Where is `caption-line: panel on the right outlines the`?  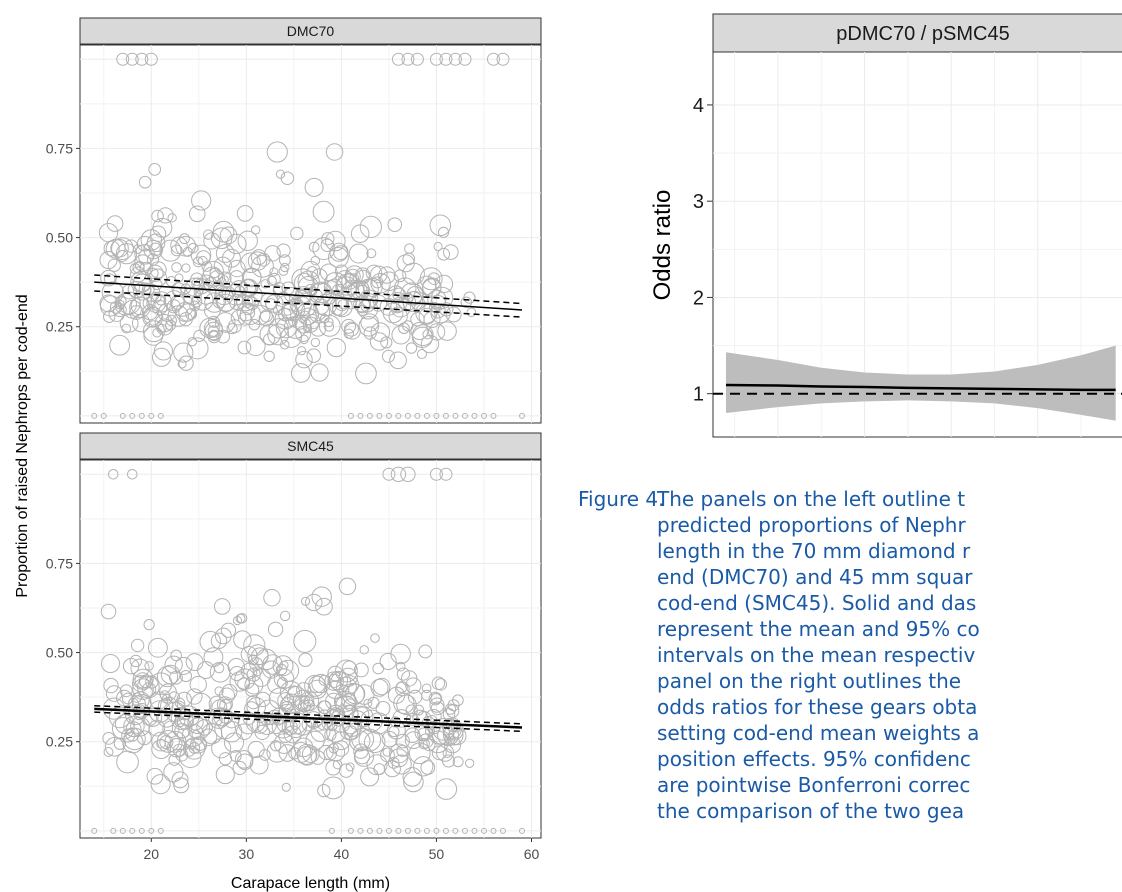 caption-line: panel on the right outlines the is located at coordinates (809, 681).